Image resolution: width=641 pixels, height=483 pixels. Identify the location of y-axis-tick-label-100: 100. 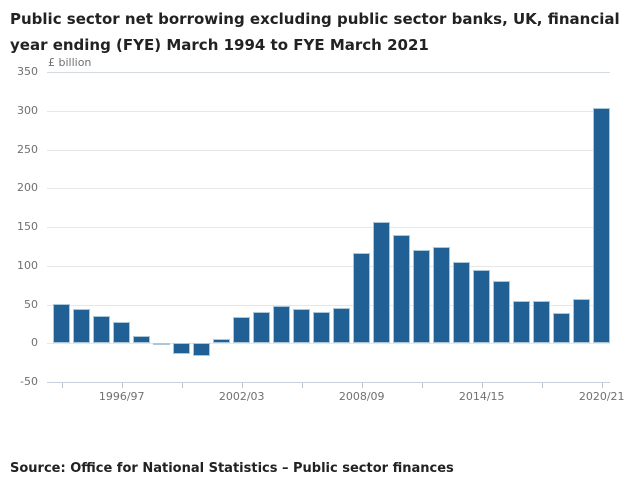
(27, 265).